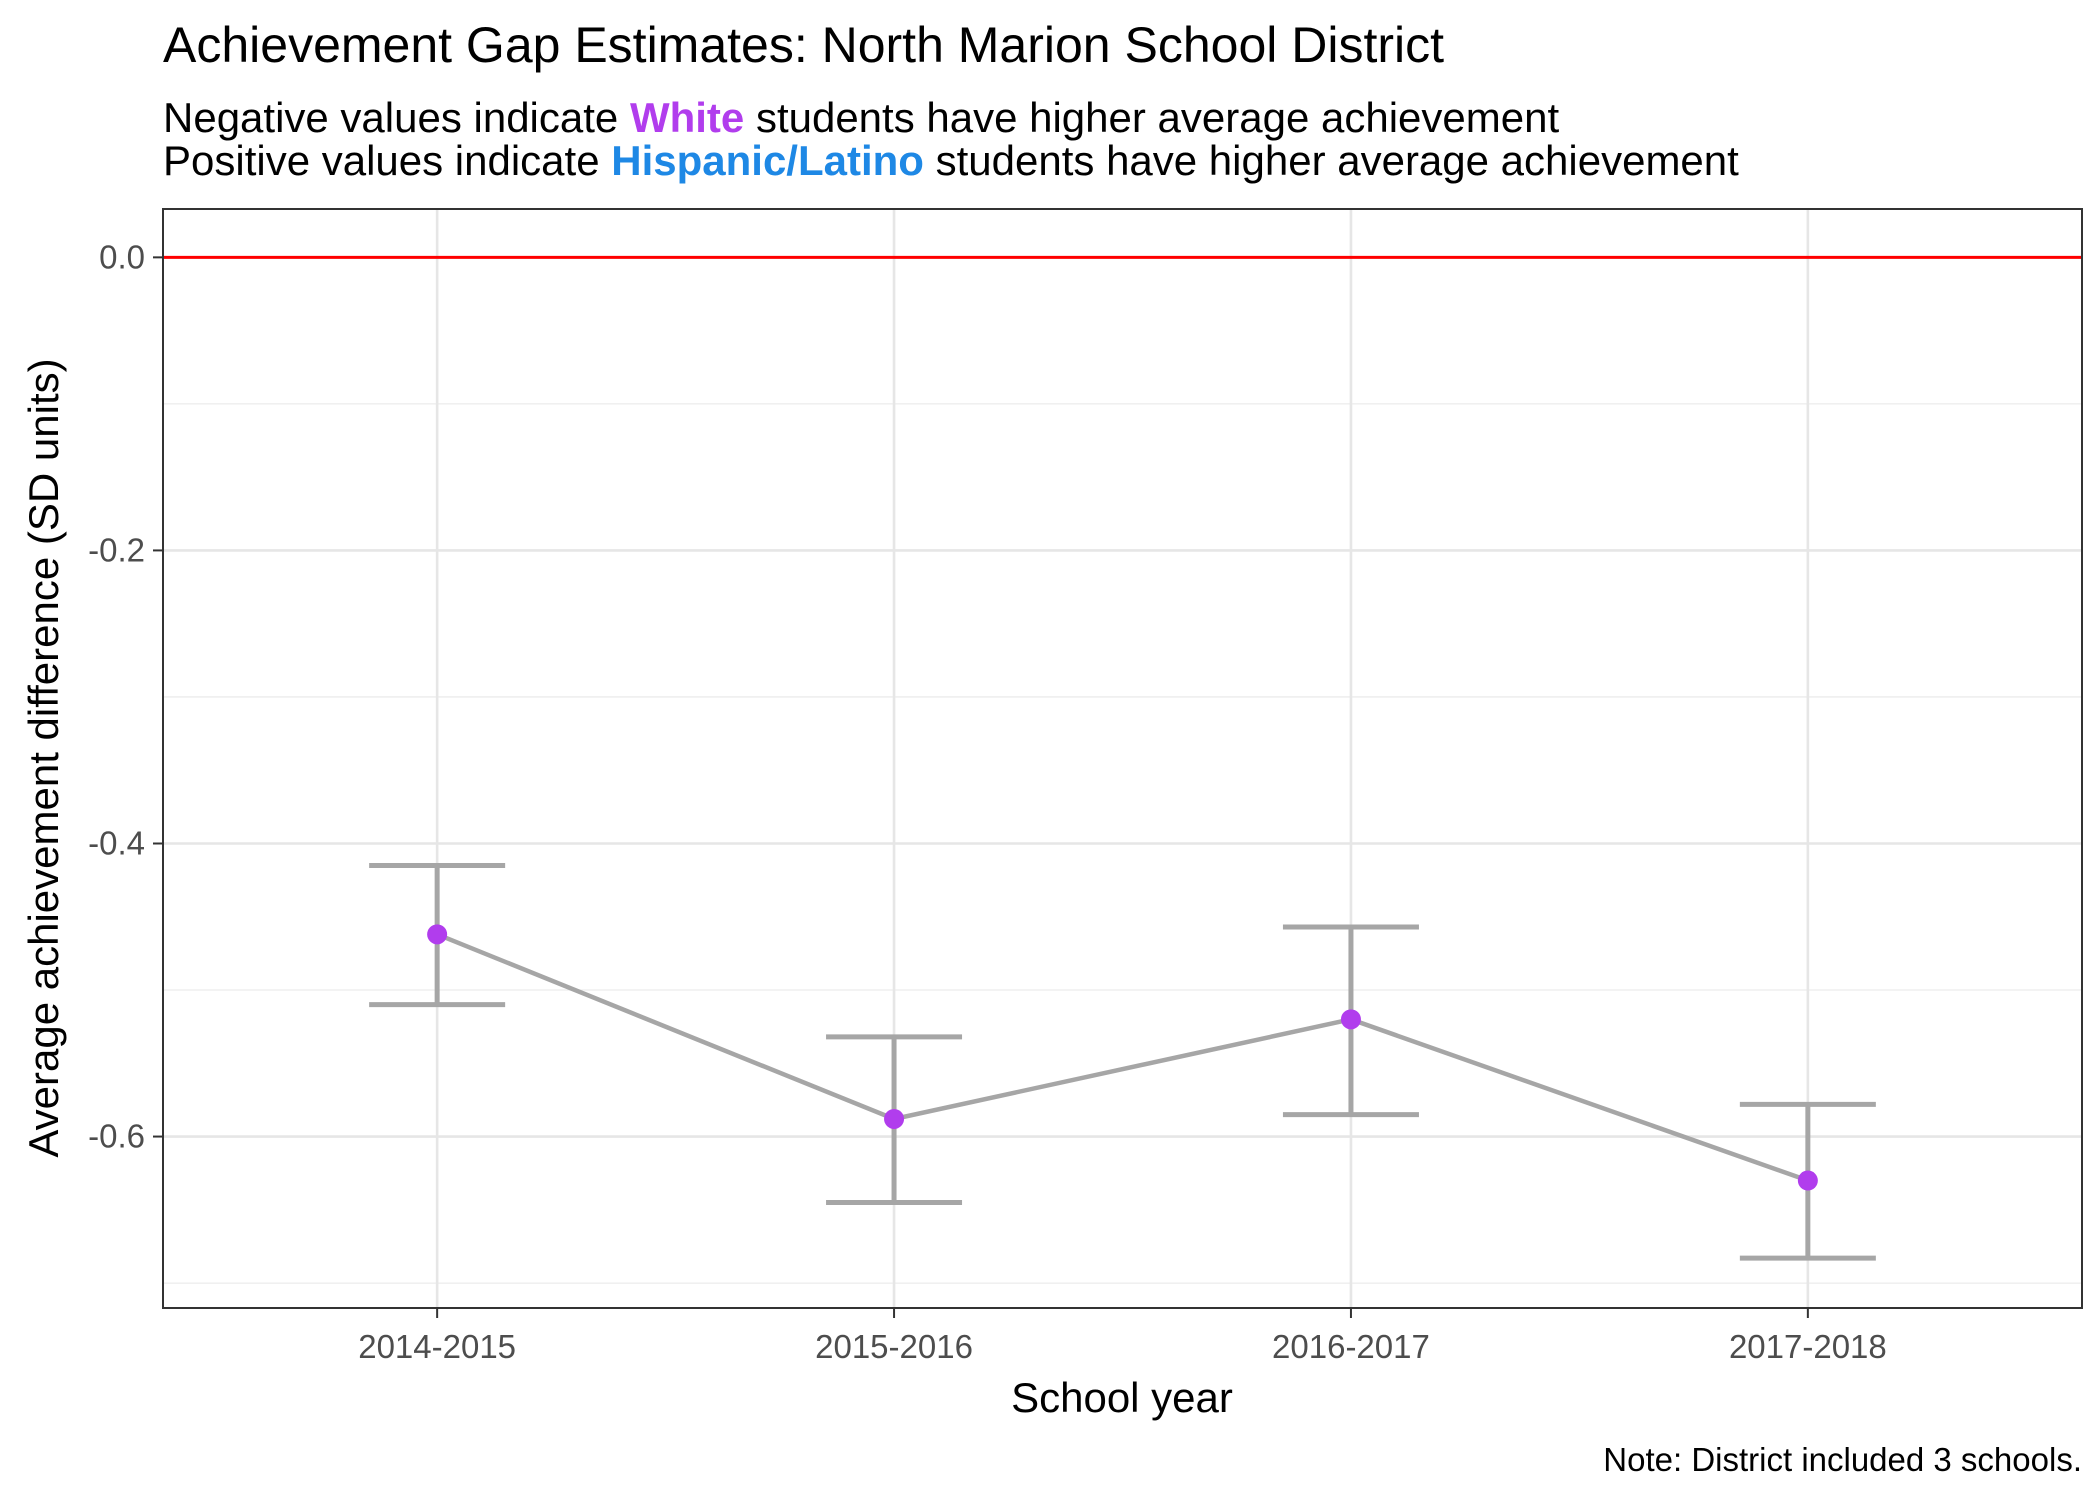 This screenshot has width=2100, height=1499. Describe the element at coordinates (1122, 1397) in the screenshot. I see `x-axis-title: School year` at that location.